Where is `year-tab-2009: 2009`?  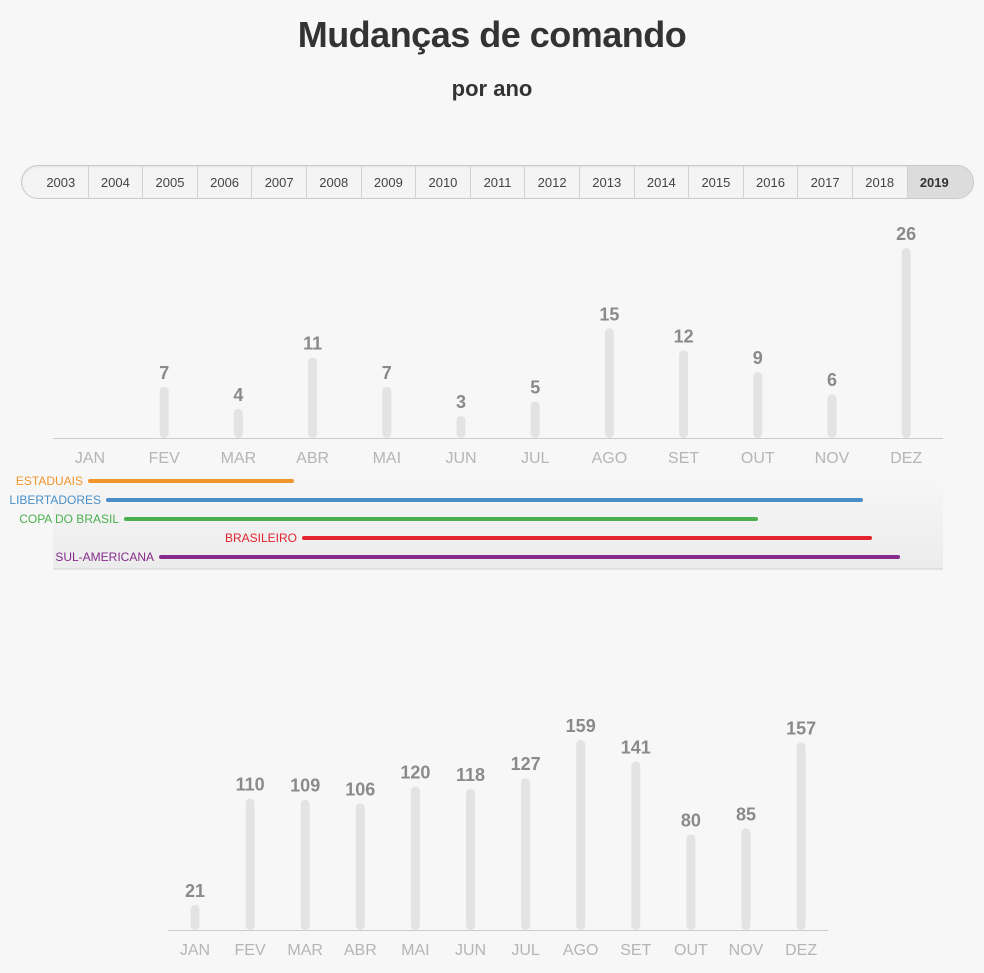
year-tab-2009: 2009 is located at coordinates (389, 182).